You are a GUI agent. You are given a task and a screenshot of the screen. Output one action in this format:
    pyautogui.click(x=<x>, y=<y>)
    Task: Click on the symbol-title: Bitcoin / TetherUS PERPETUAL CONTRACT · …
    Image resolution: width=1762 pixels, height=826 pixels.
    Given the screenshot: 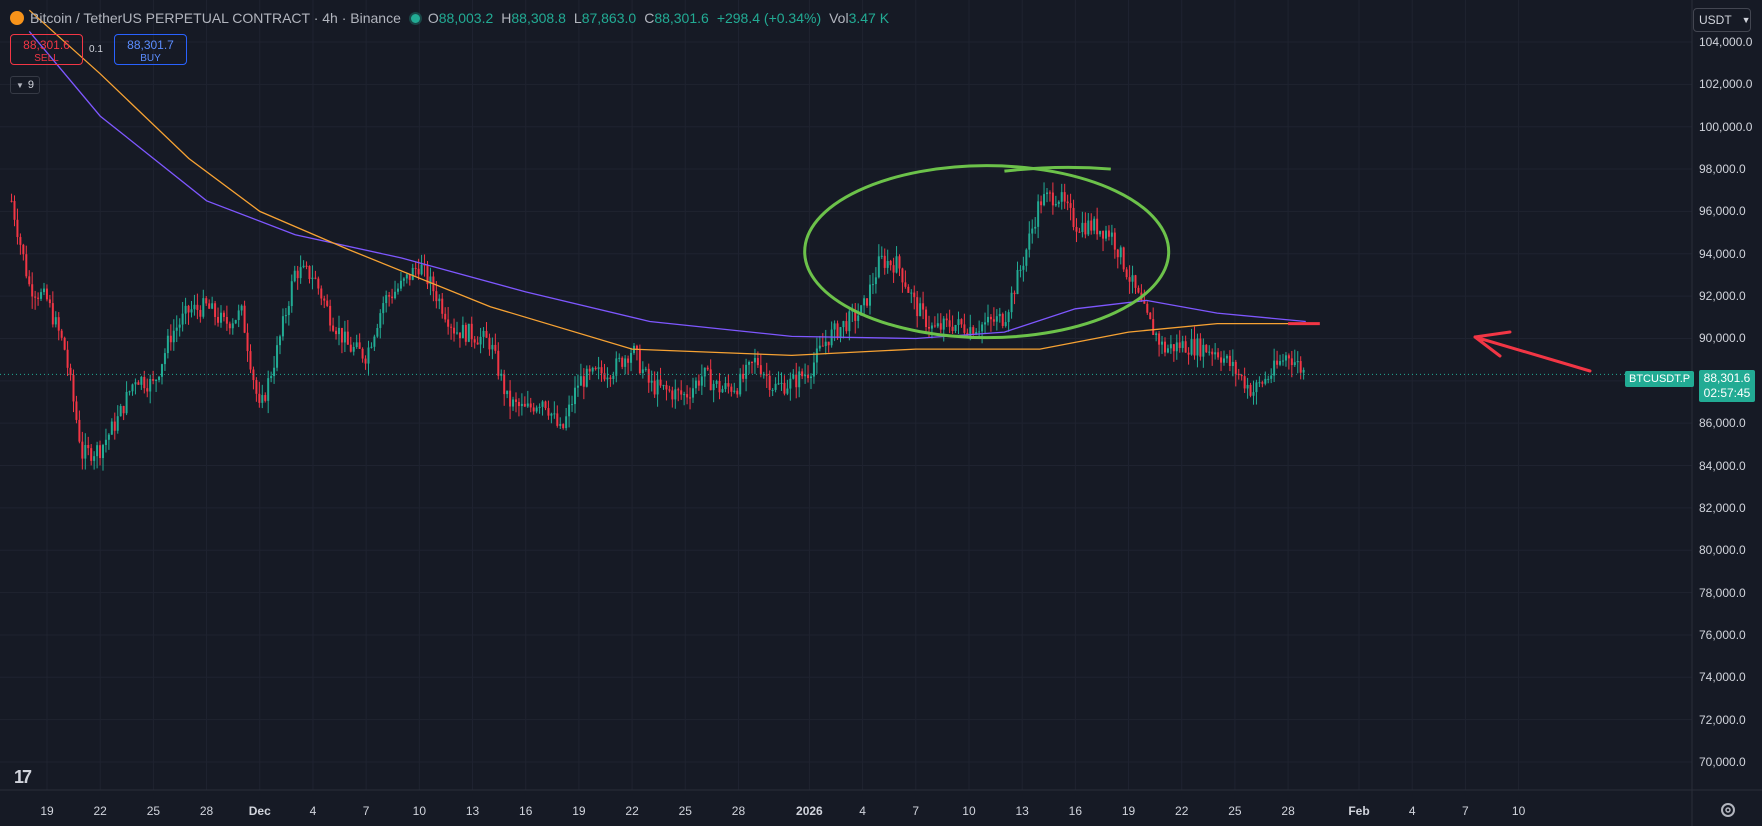 What is the action you would take?
    pyautogui.click(x=215, y=18)
    